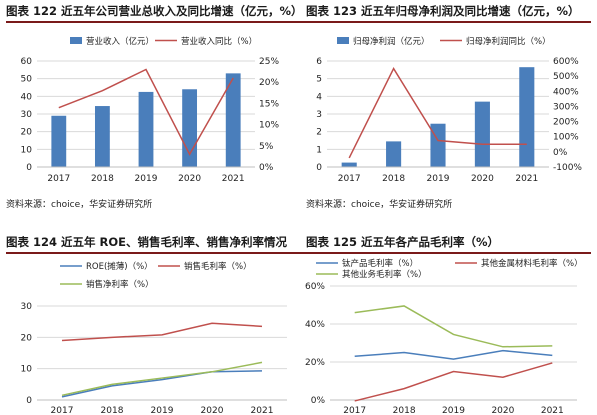 This screenshot has height=415, width=597. Describe the element at coordinates (566, 62) in the screenshot. I see `y-tick-right: 600%` at that location.